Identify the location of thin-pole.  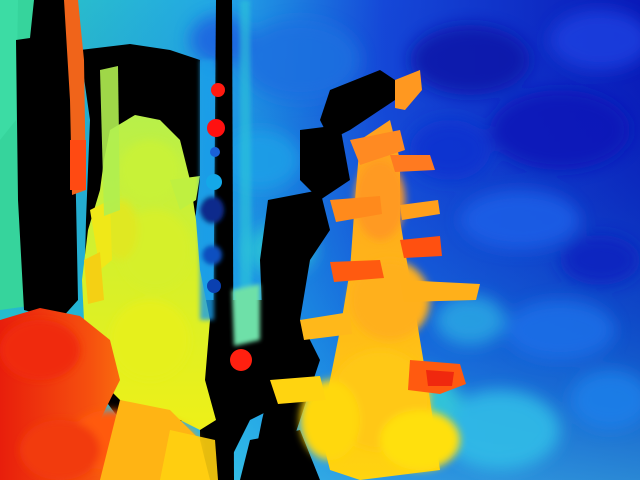
(75, 97).